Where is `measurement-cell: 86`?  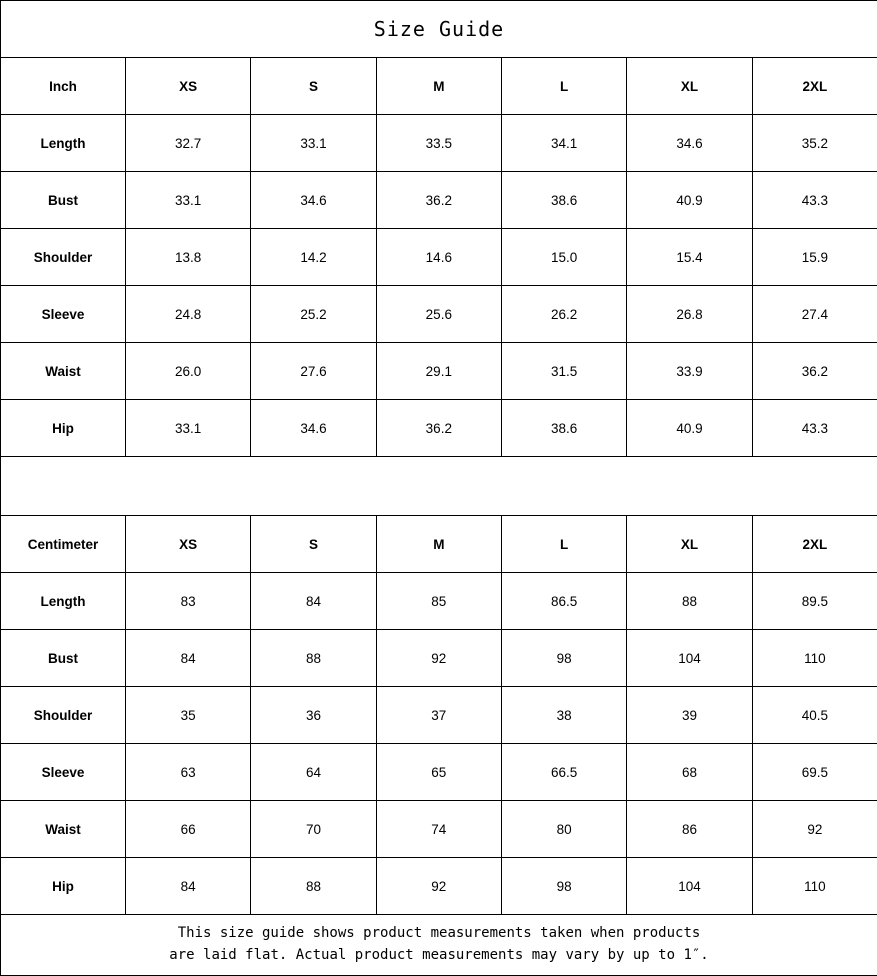
measurement-cell: 86 is located at coordinates (689, 829).